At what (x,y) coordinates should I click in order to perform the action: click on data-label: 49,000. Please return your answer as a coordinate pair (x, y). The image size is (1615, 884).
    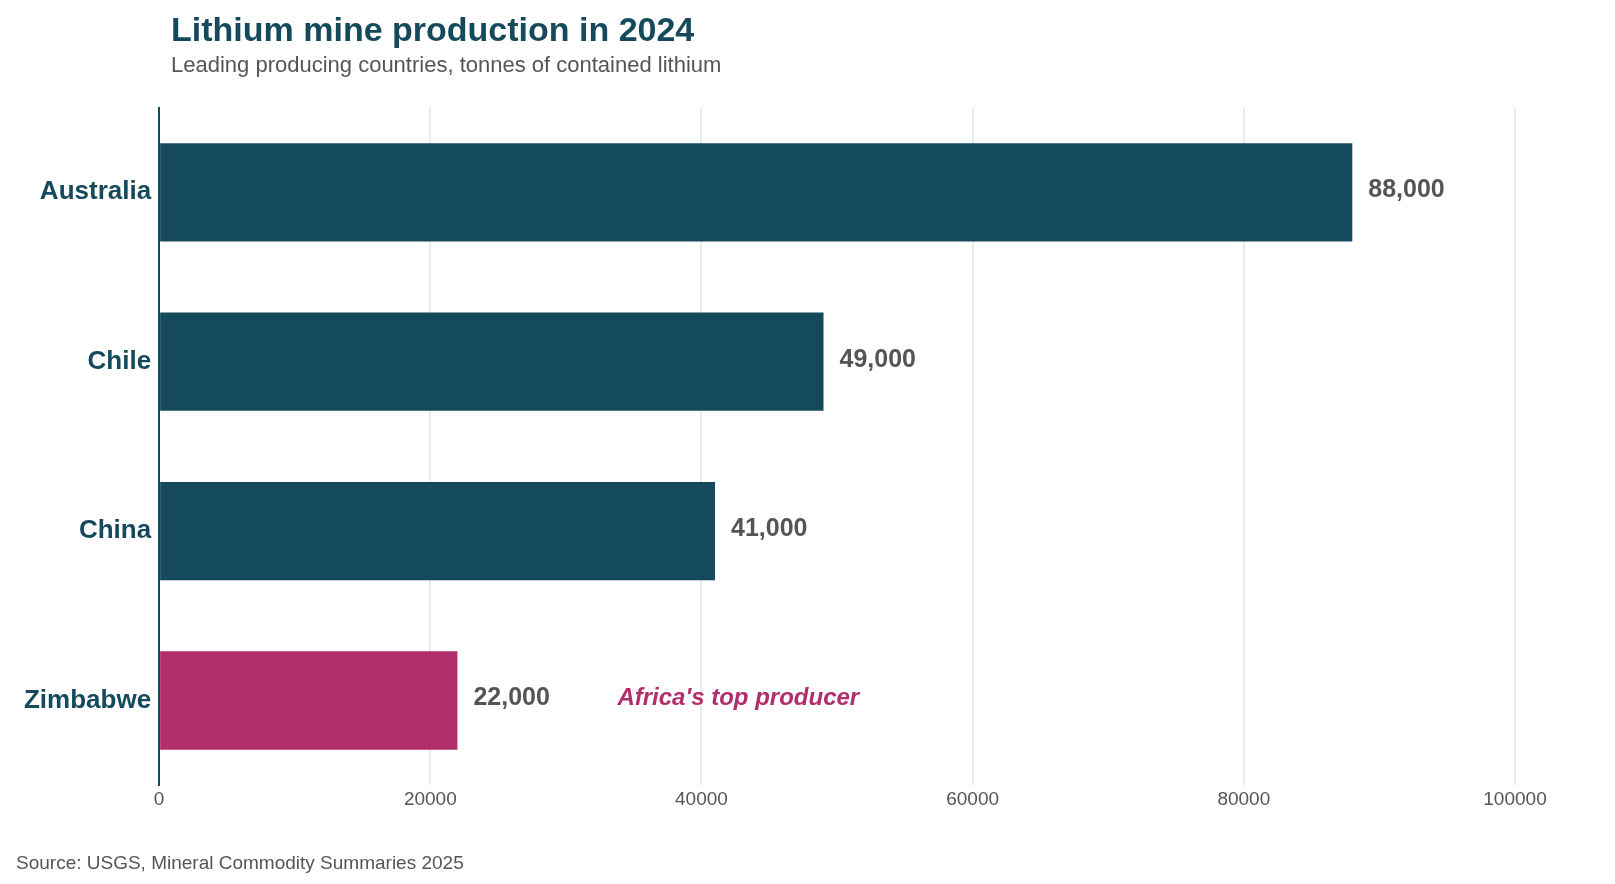
    Looking at the image, I should click on (877, 357).